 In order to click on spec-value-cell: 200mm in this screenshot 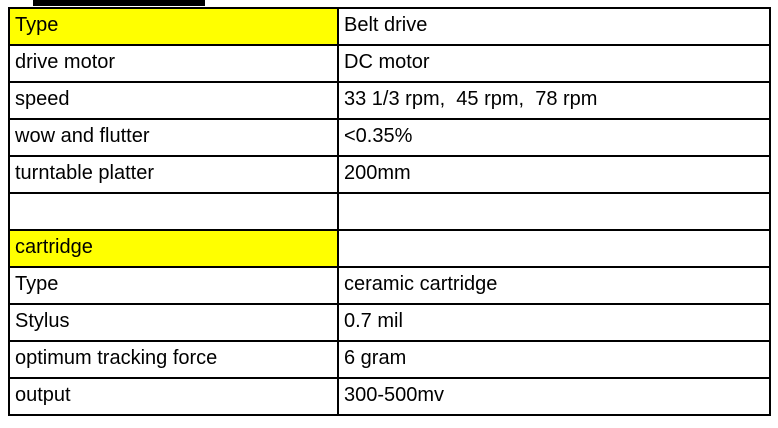, I will do `click(554, 174)`.